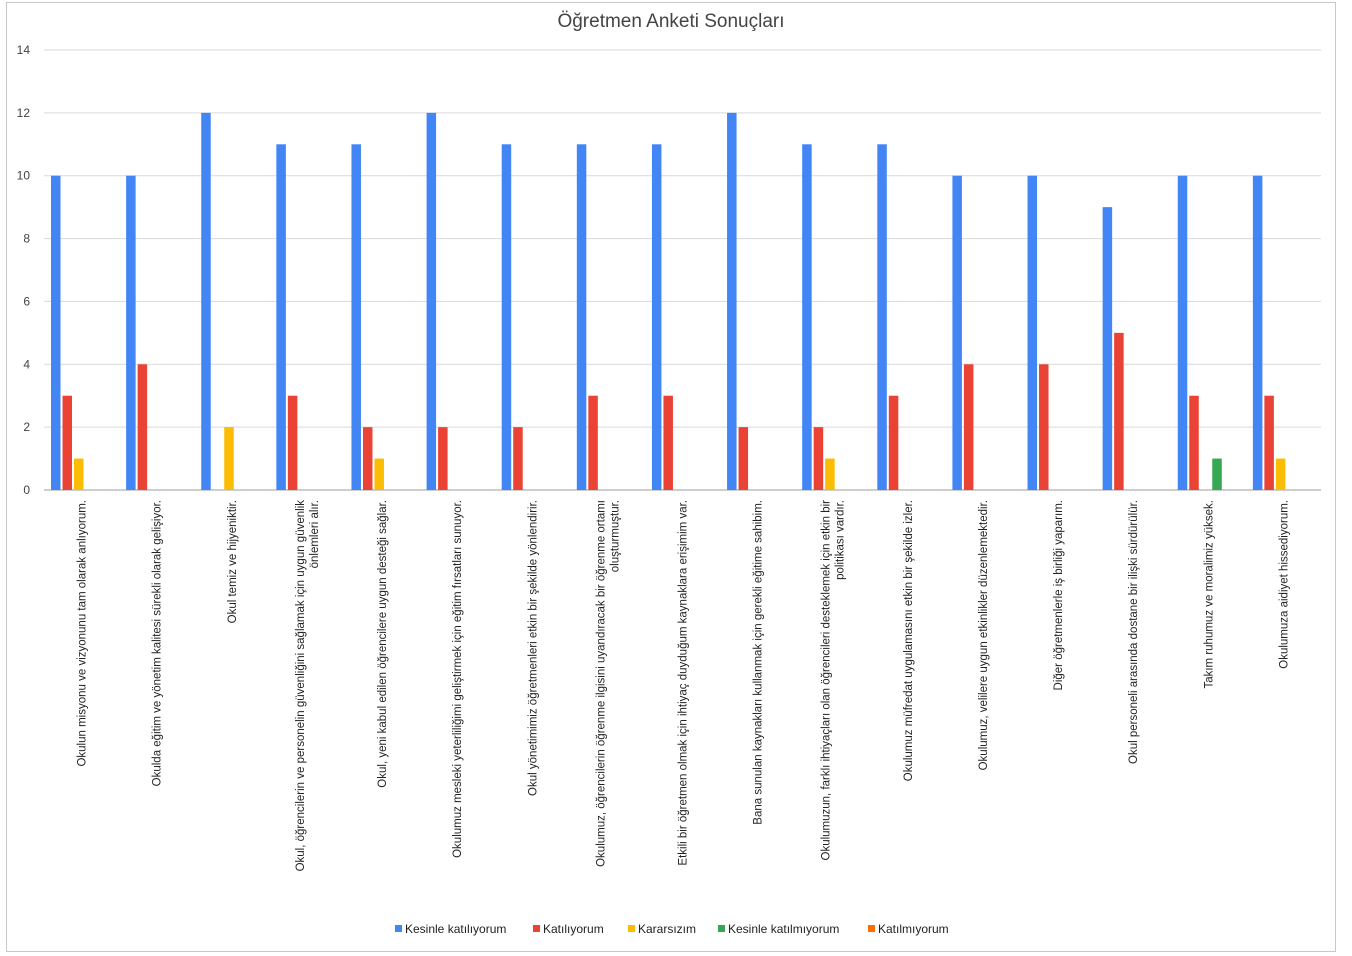 The height and width of the screenshot is (956, 1352). Describe the element at coordinates (26, 301) in the screenshot. I see `y-tick-label: 6` at that location.